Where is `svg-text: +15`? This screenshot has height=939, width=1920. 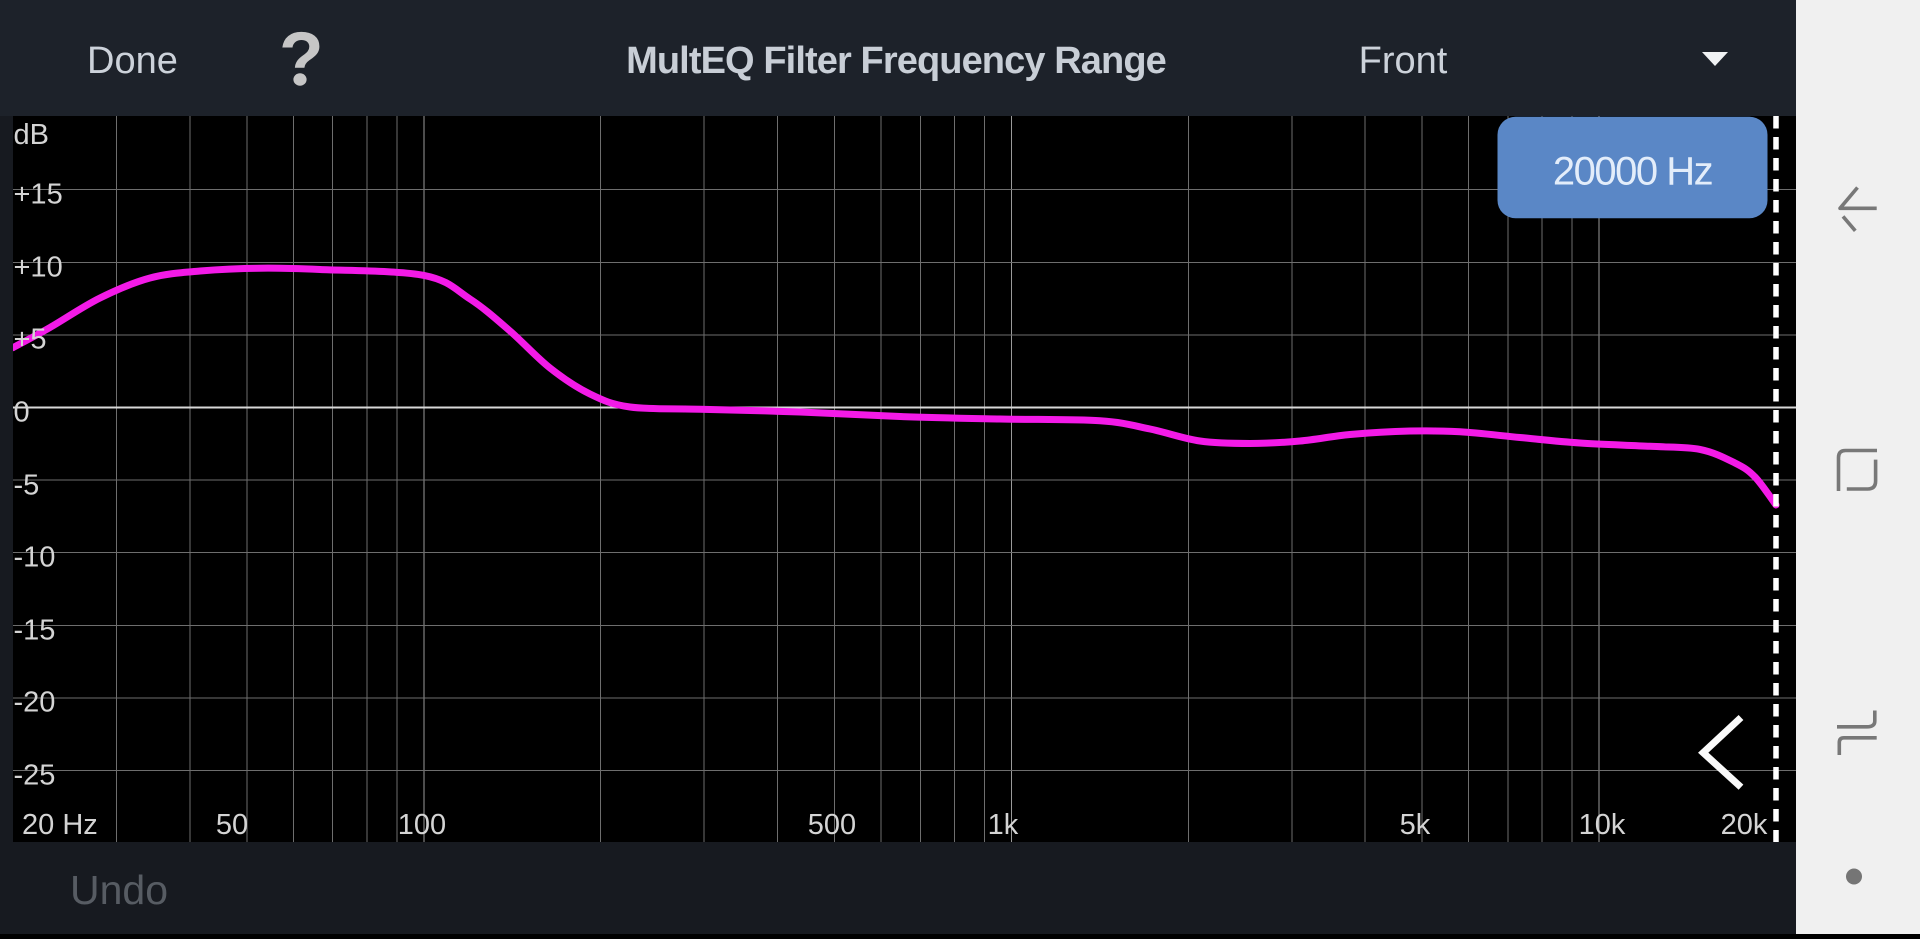 svg-text: +15 is located at coordinates (38, 195).